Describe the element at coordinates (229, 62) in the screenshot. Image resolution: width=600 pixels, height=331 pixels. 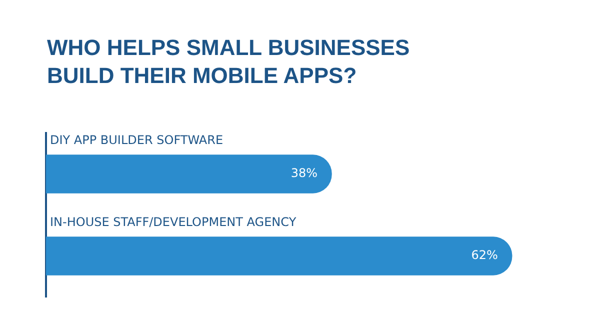
I see `chart-title: WHO HELPS SMALL BUSINESSES BUILD THEIR MOBILE APPS?` at that location.